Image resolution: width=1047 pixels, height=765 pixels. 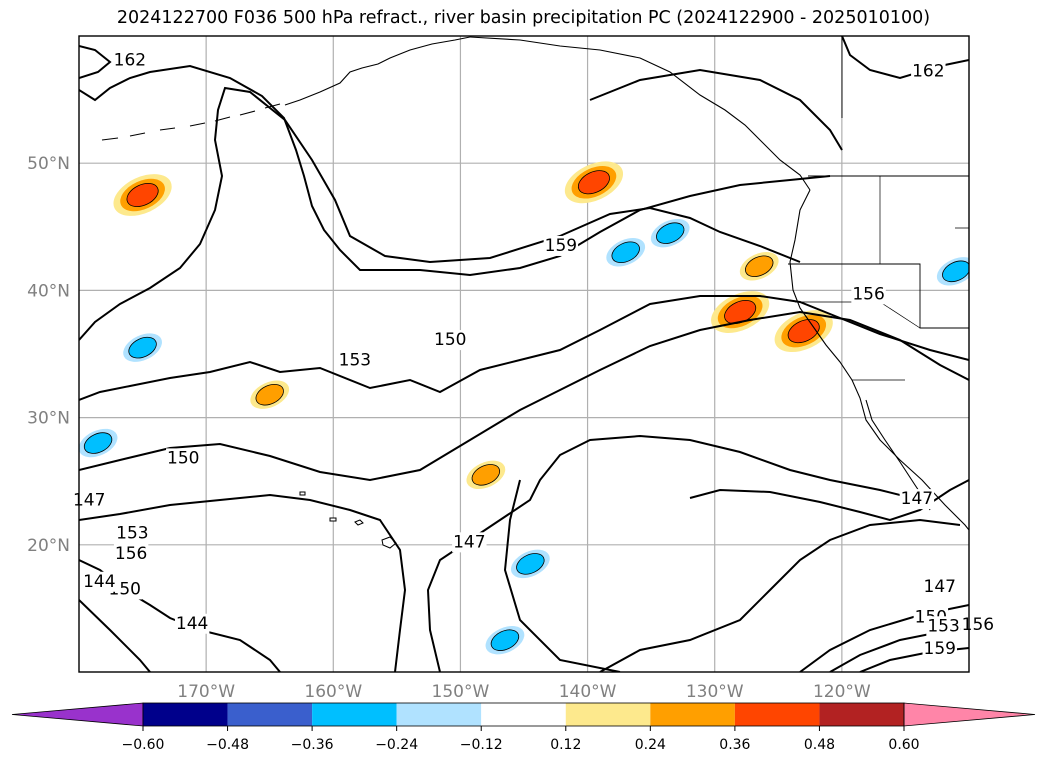 I want to click on lat-tick-label: 40°N, so click(x=48, y=291).